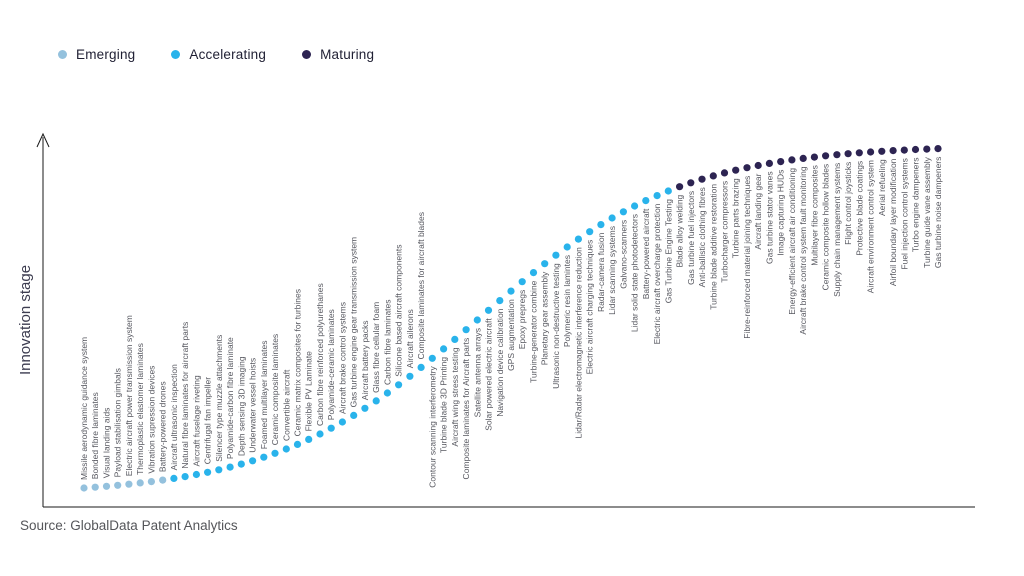 The height and width of the screenshot is (576, 1024). What do you see at coordinates (376, 347) in the screenshot?
I see `data-point-label: Glass fibre cellular foam` at bounding box center [376, 347].